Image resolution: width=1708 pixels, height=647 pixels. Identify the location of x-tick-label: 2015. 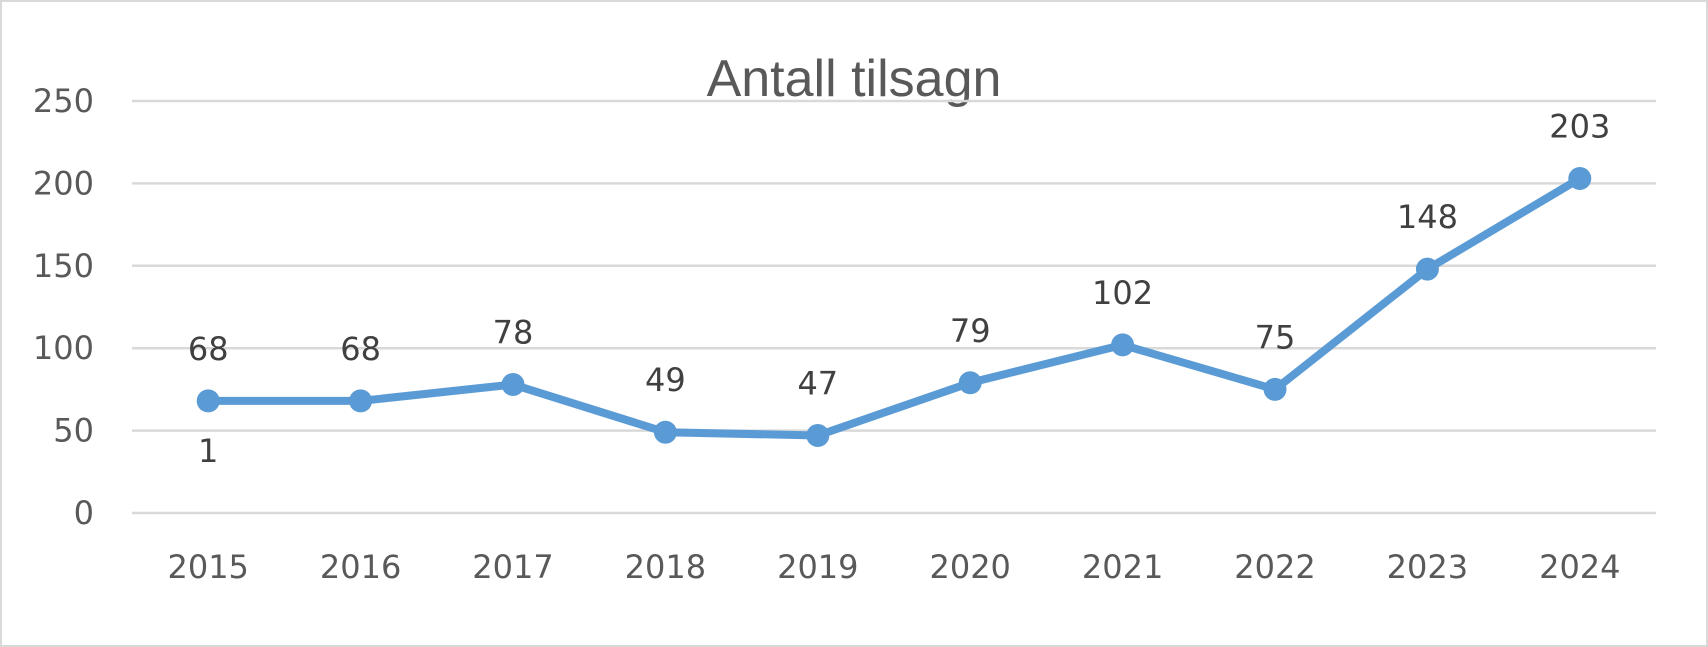
(207, 567).